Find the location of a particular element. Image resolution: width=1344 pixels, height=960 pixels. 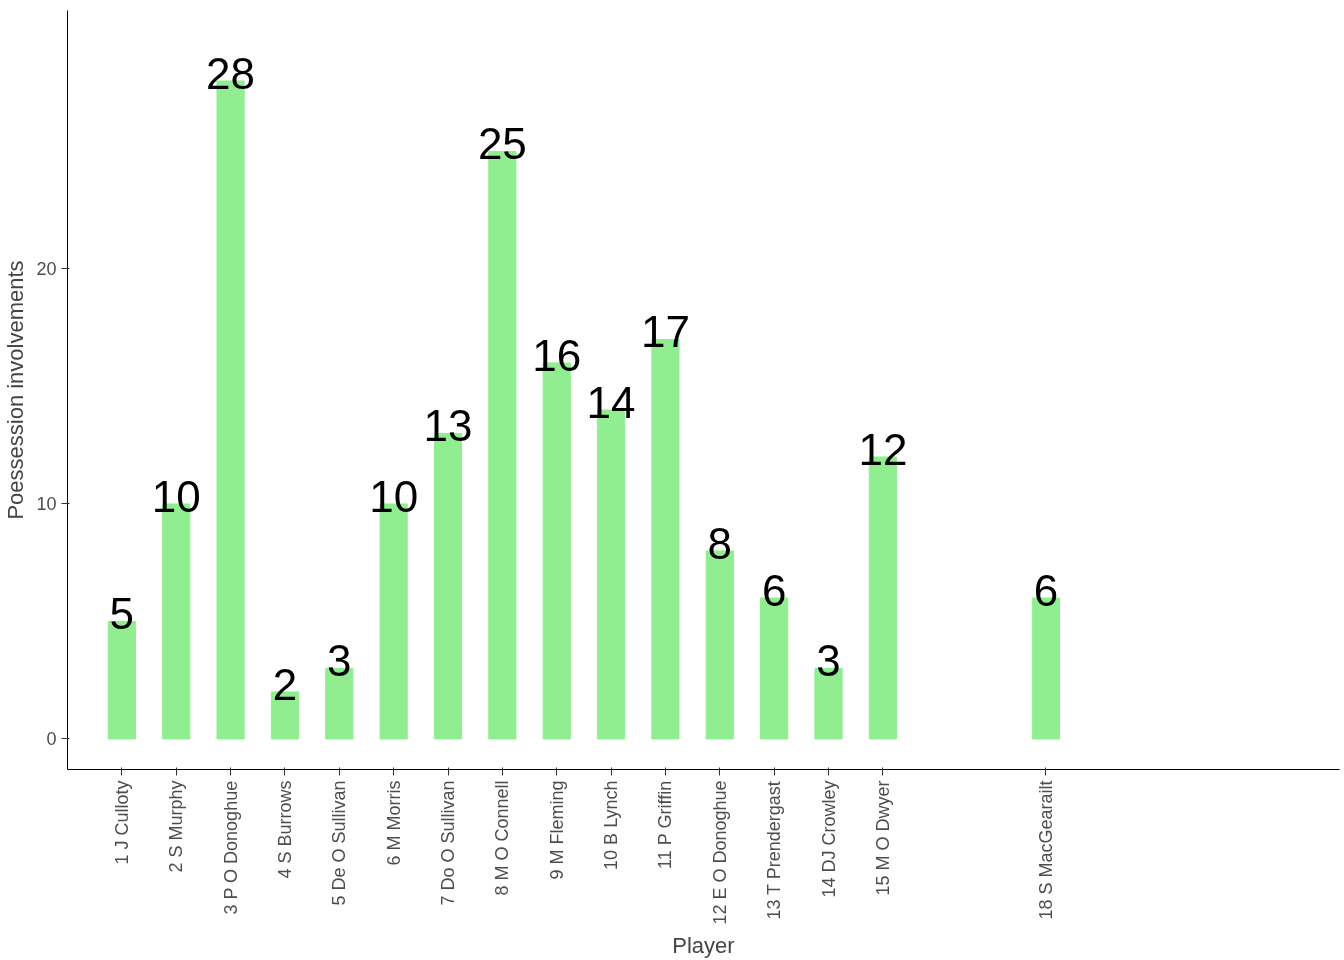

x-tick-label: 14 DJ Crowley is located at coordinates (828, 839).